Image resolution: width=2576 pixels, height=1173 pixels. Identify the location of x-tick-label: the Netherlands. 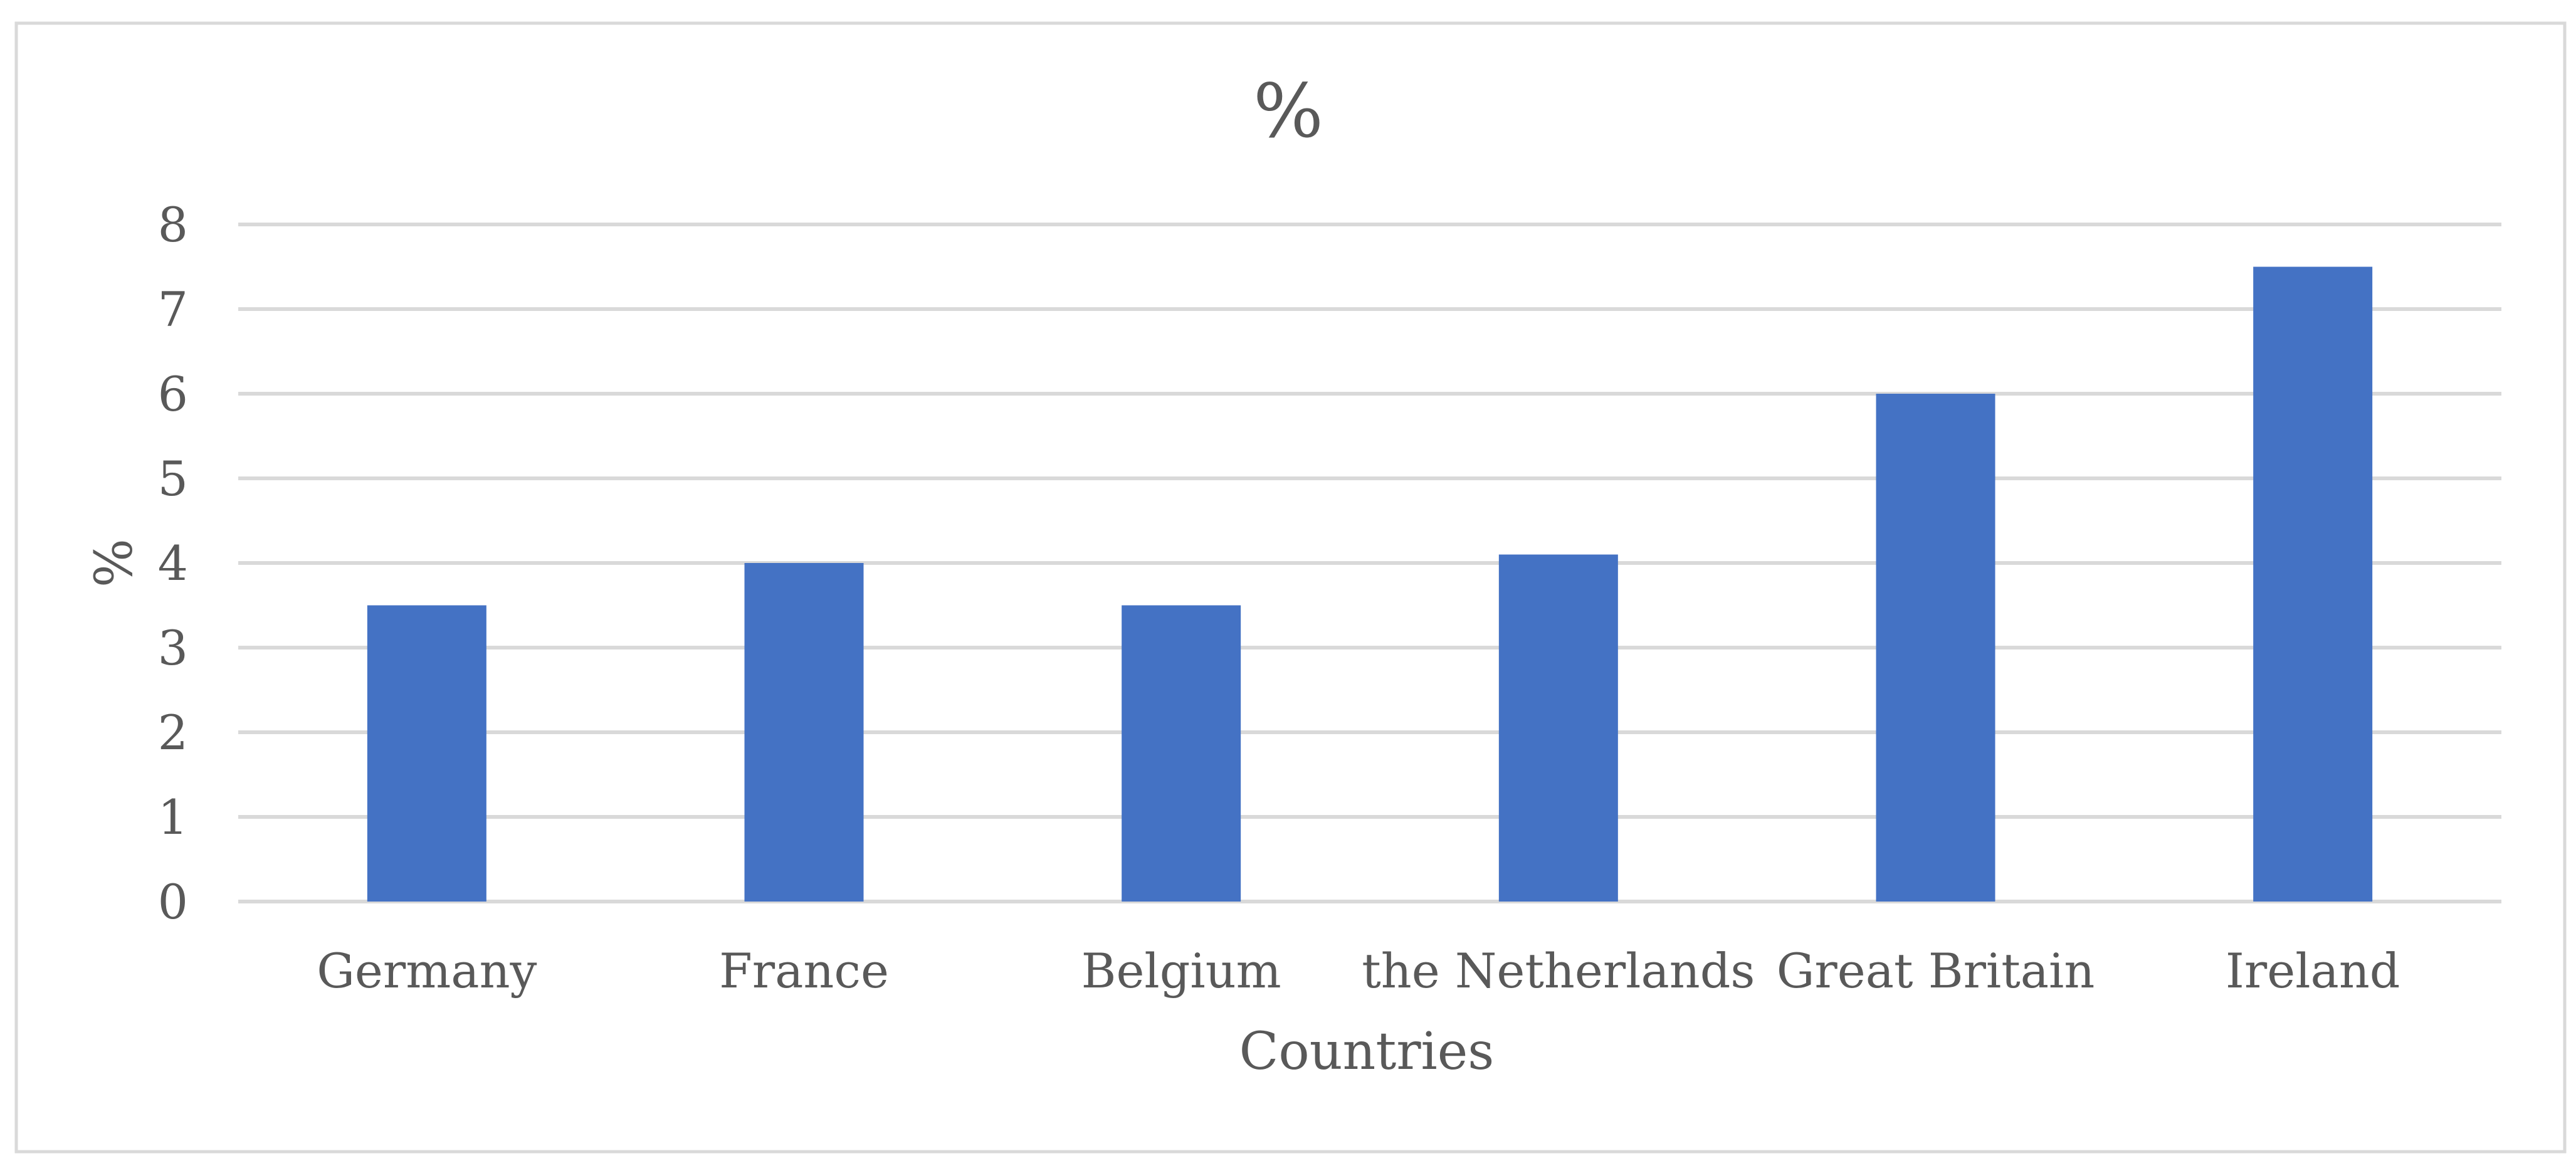
(1558, 971).